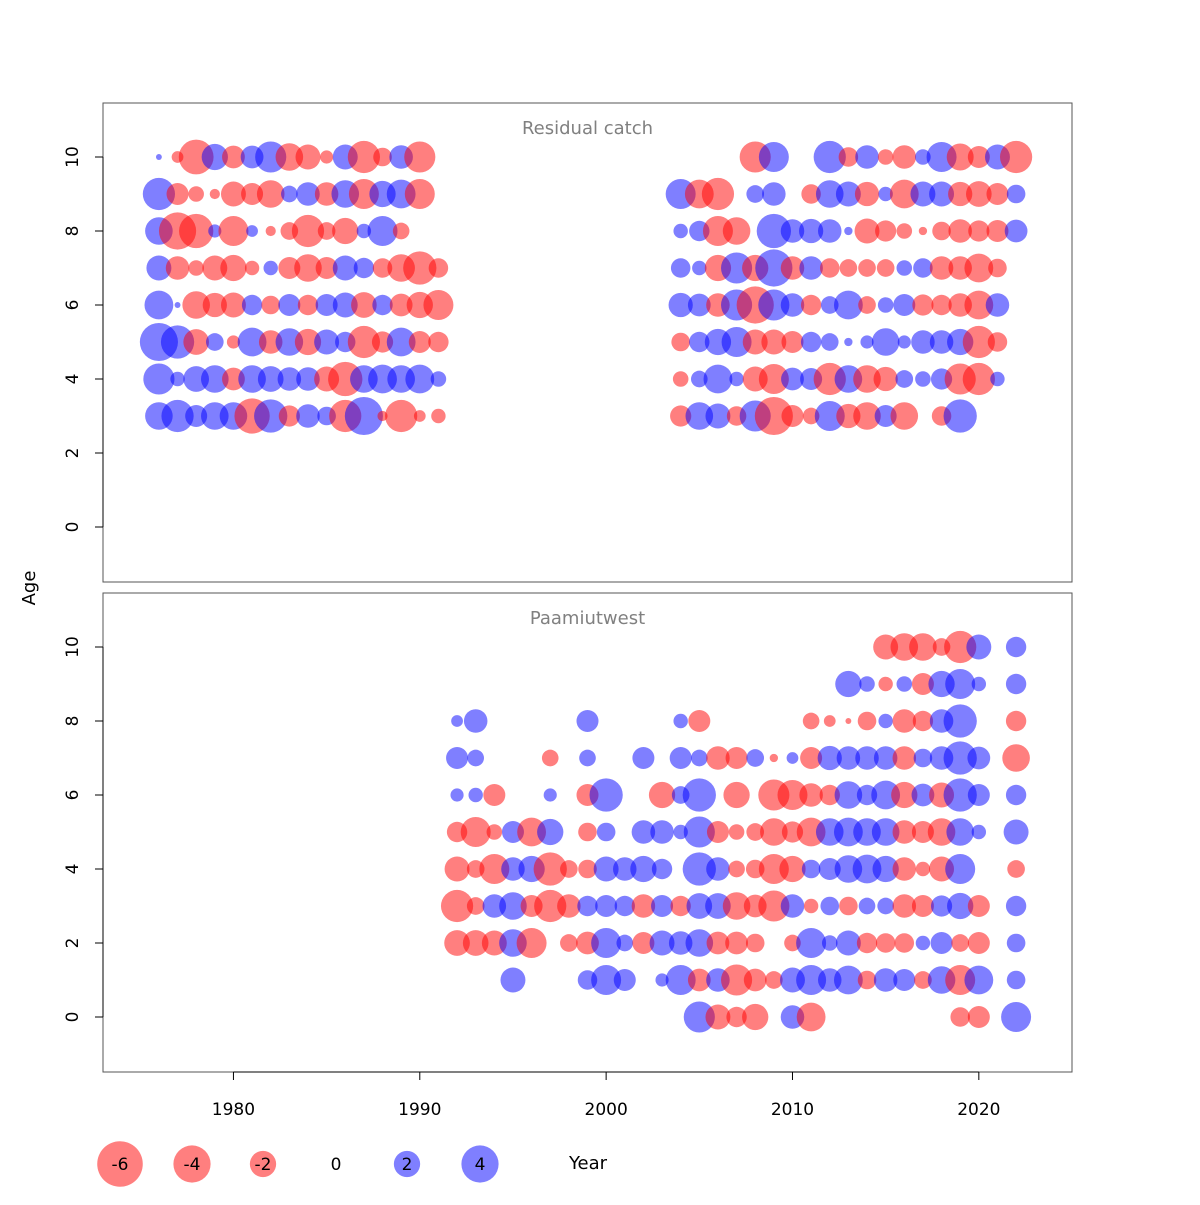 Image resolution: width=1200 pixels, height=1205 pixels. I want to click on x-tick-label: 2000, so click(606, 1110).